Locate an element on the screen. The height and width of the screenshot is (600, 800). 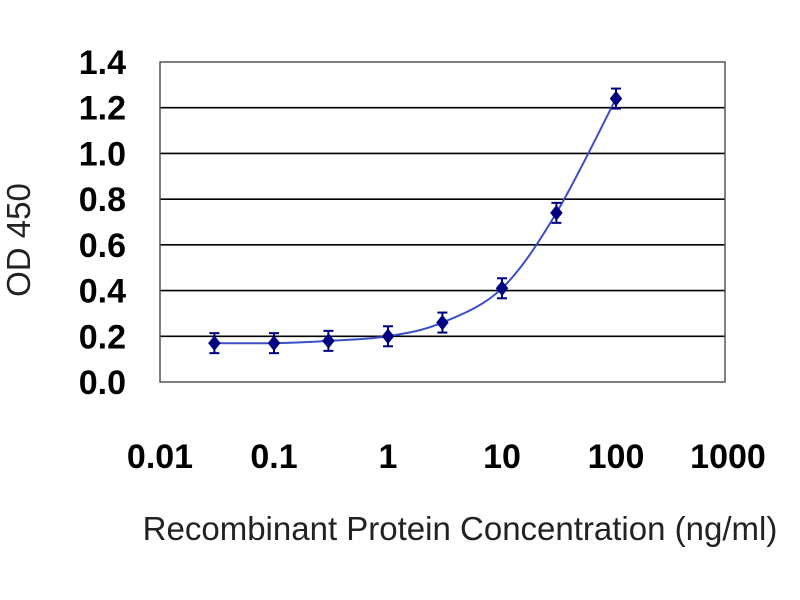
x-tick-label: 10 is located at coordinates (502, 457).